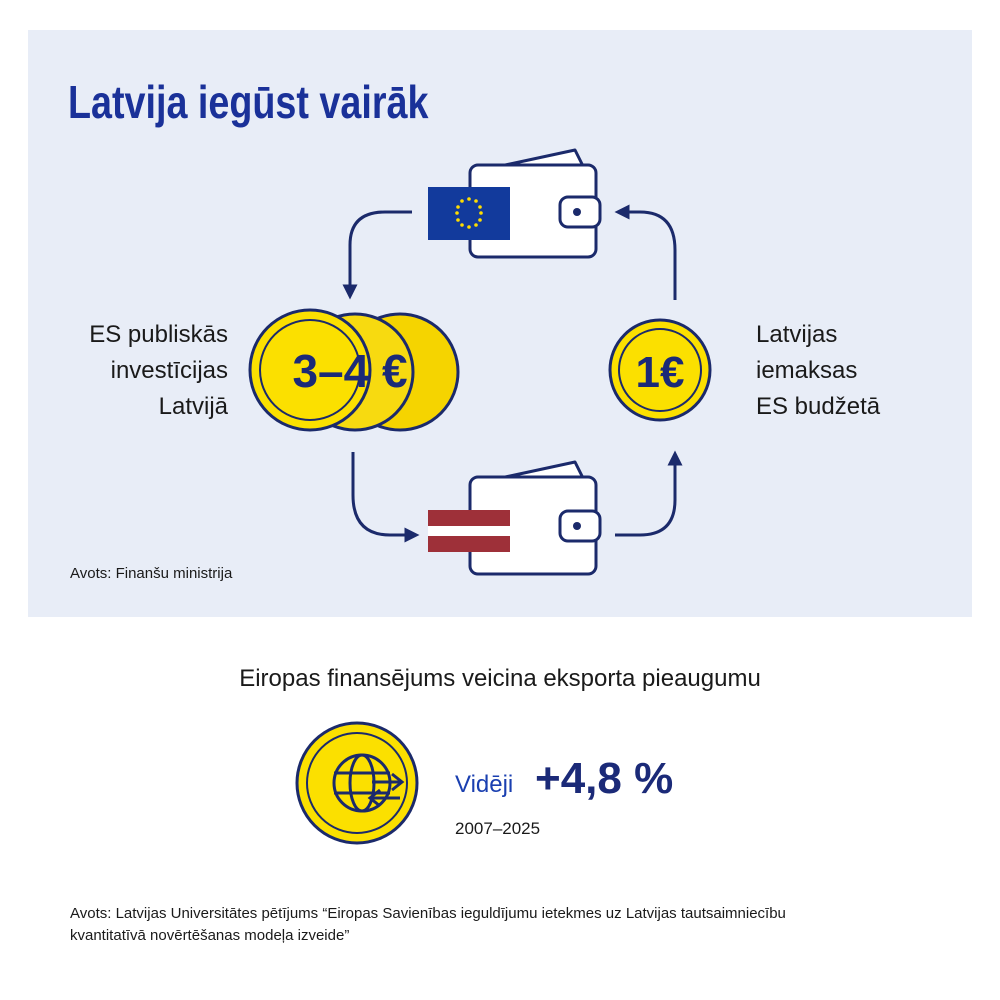  I want to click on coin-value: 1€, so click(660, 372).